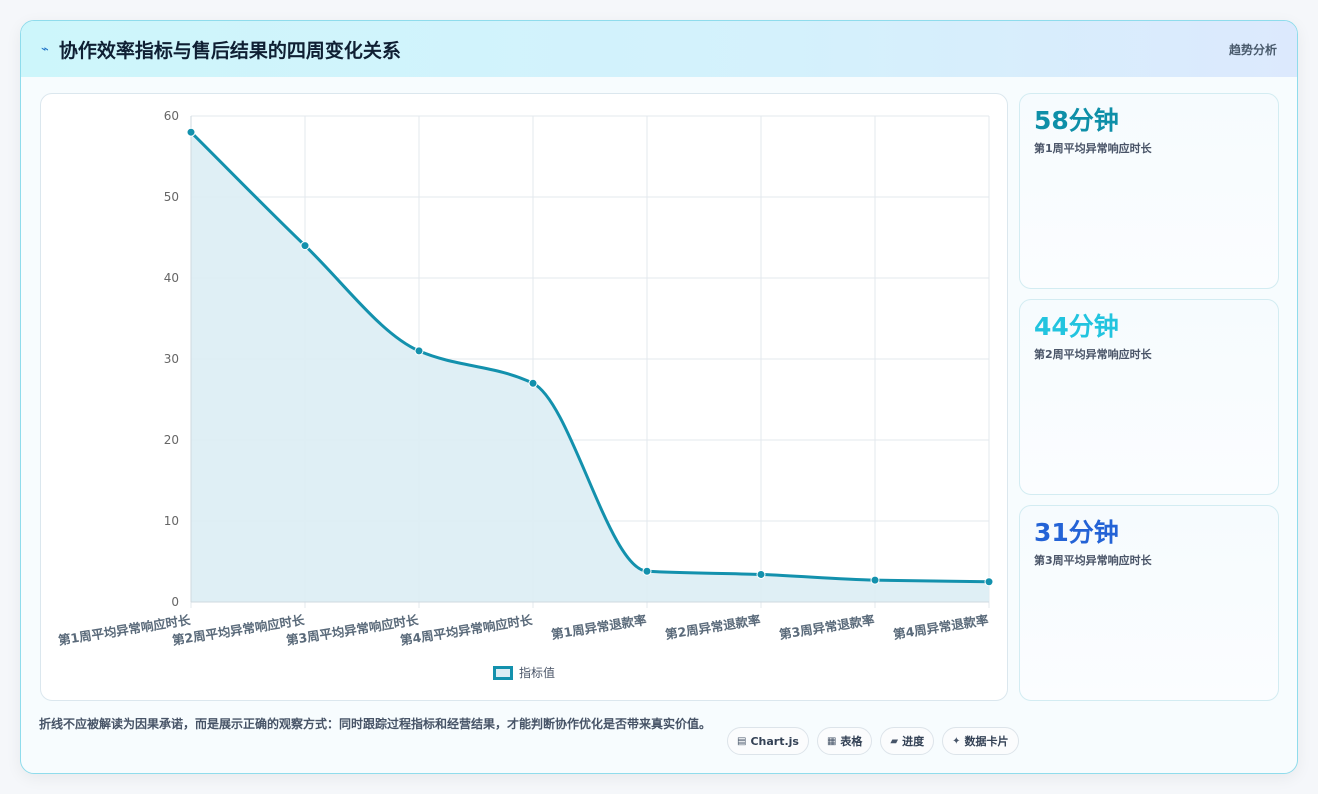 The height and width of the screenshot is (794, 1318). What do you see at coordinates (1076, 120) in the screenshot?
I see `stat-value: 58分钟` at bounding box center [1076, 120].